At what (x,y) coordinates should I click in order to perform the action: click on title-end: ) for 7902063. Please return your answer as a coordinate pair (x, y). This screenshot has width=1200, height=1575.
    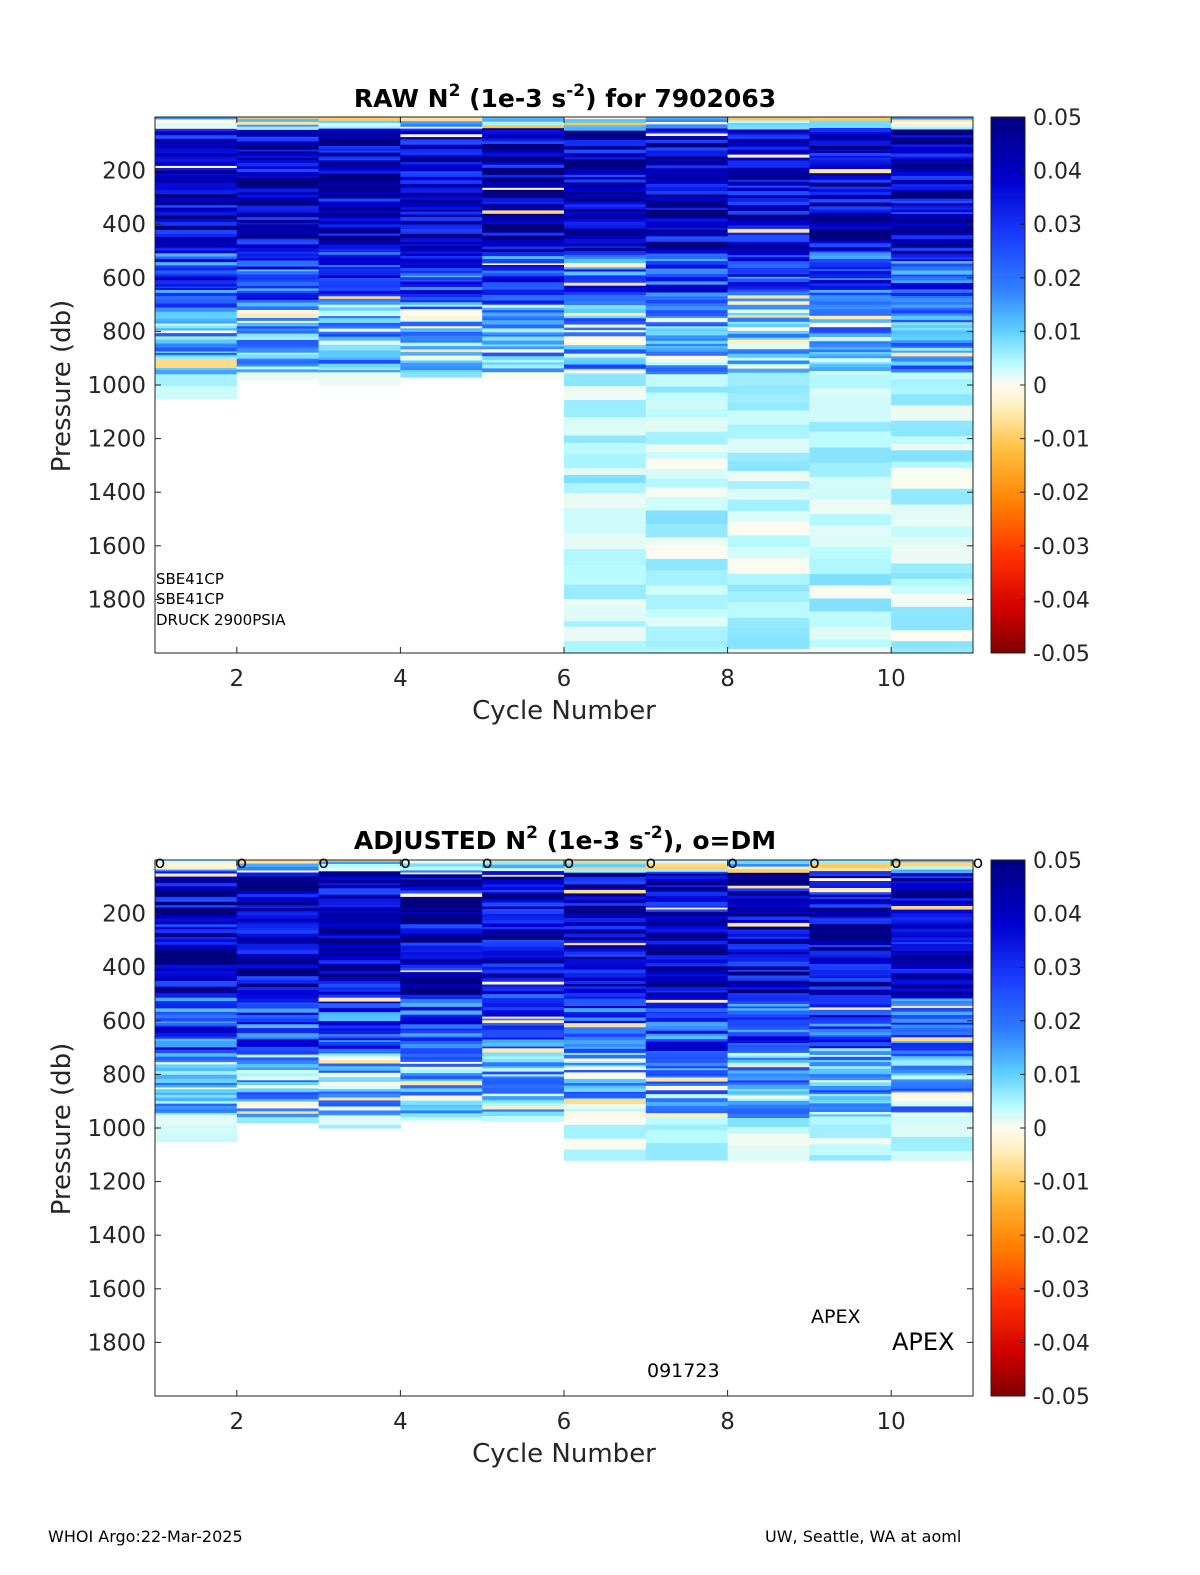
    Looking at the image, I should click on (680, 98).